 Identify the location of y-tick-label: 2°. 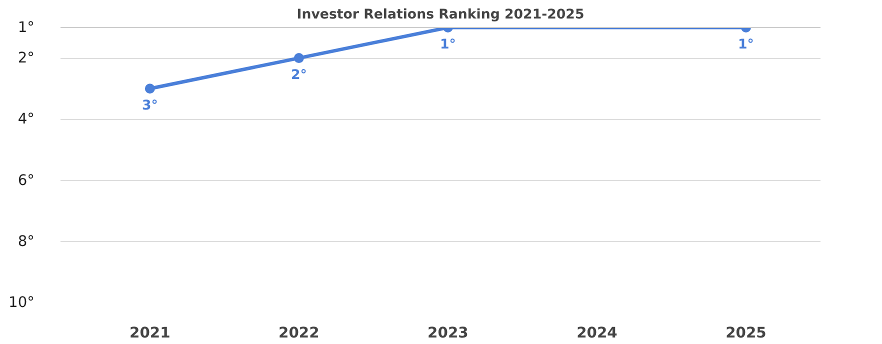
(26, 58).